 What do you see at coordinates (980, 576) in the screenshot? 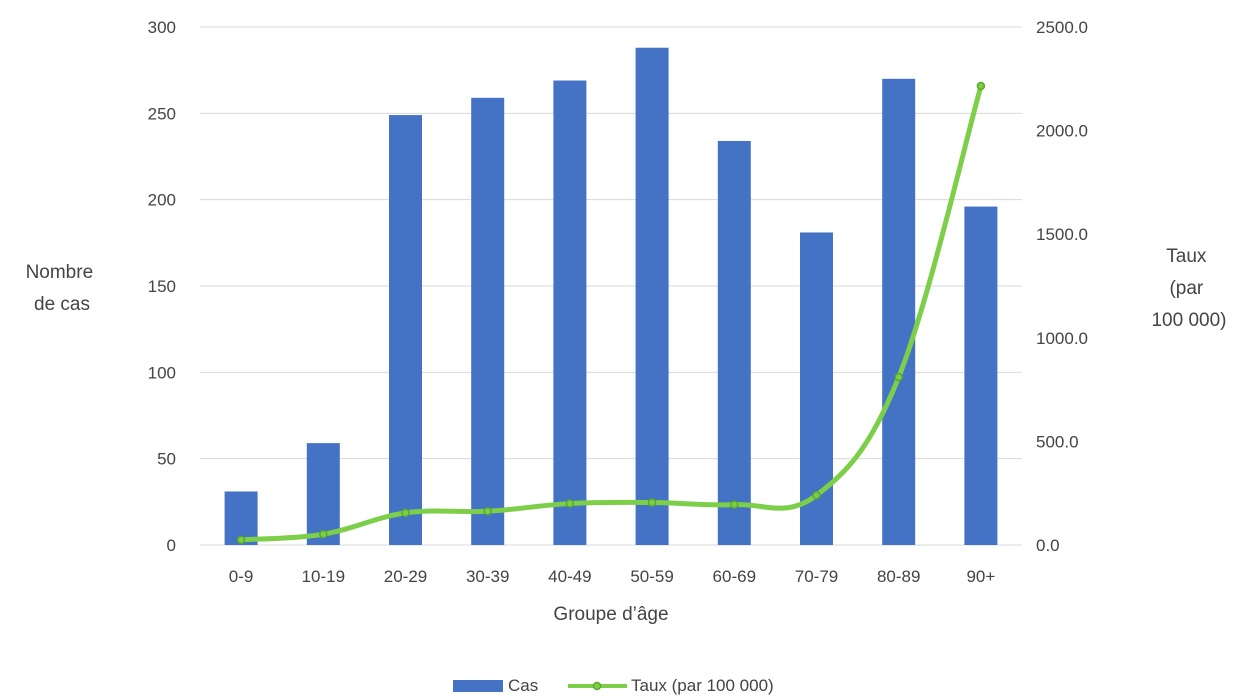
I see `x-tick-label: 90+` at bounding box center [980, 576].